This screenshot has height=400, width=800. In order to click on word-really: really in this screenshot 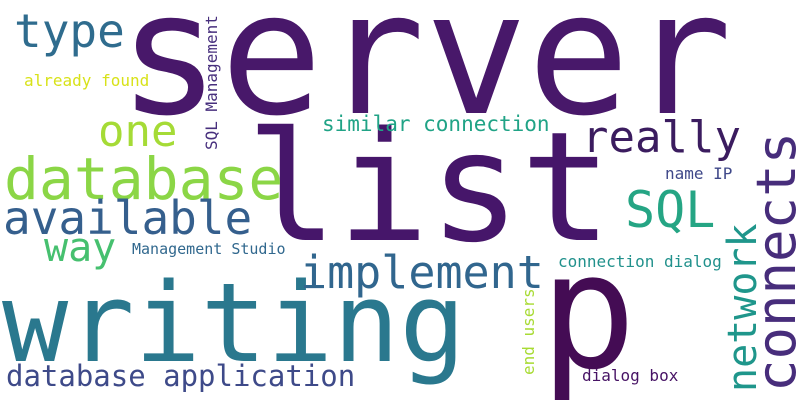, I will do `click(661, 137)`.